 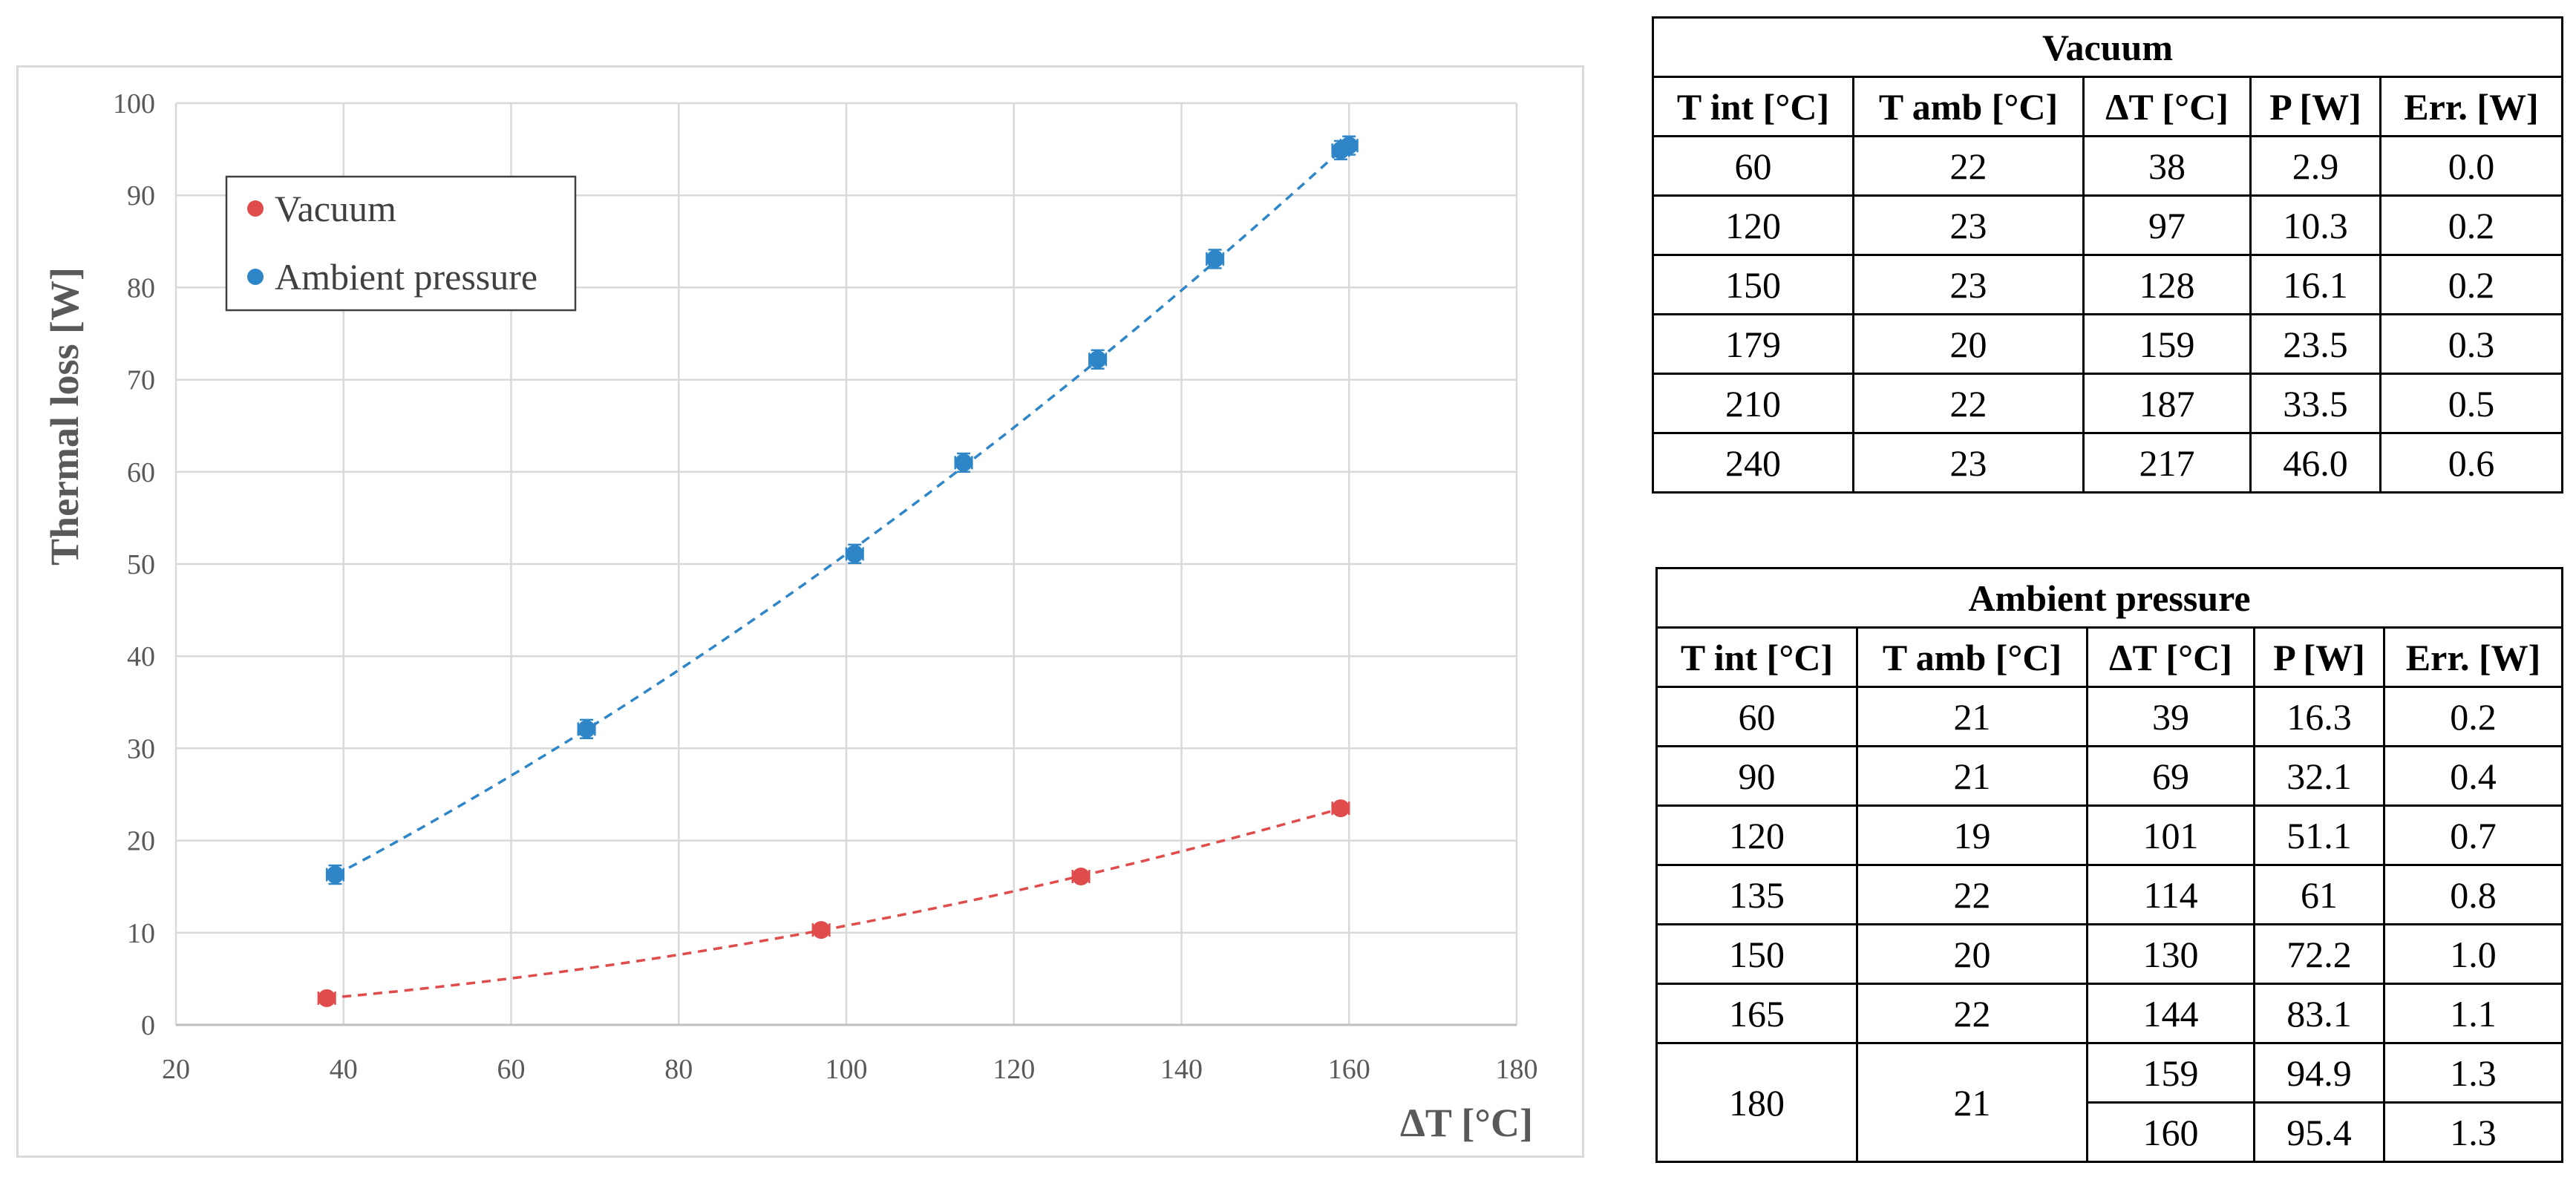 What do you see at coordinates (1757, 1013) in the screenshot?
I see `cell-t-int: 165` at bounding box center [1757, 1013].